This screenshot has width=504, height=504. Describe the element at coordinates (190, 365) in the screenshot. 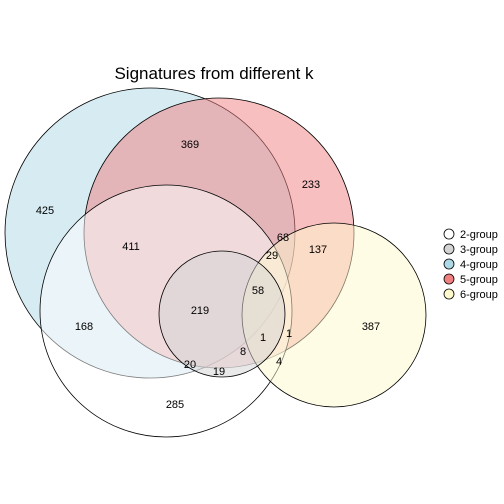

I see `region-count-2-3: 20` at that location.